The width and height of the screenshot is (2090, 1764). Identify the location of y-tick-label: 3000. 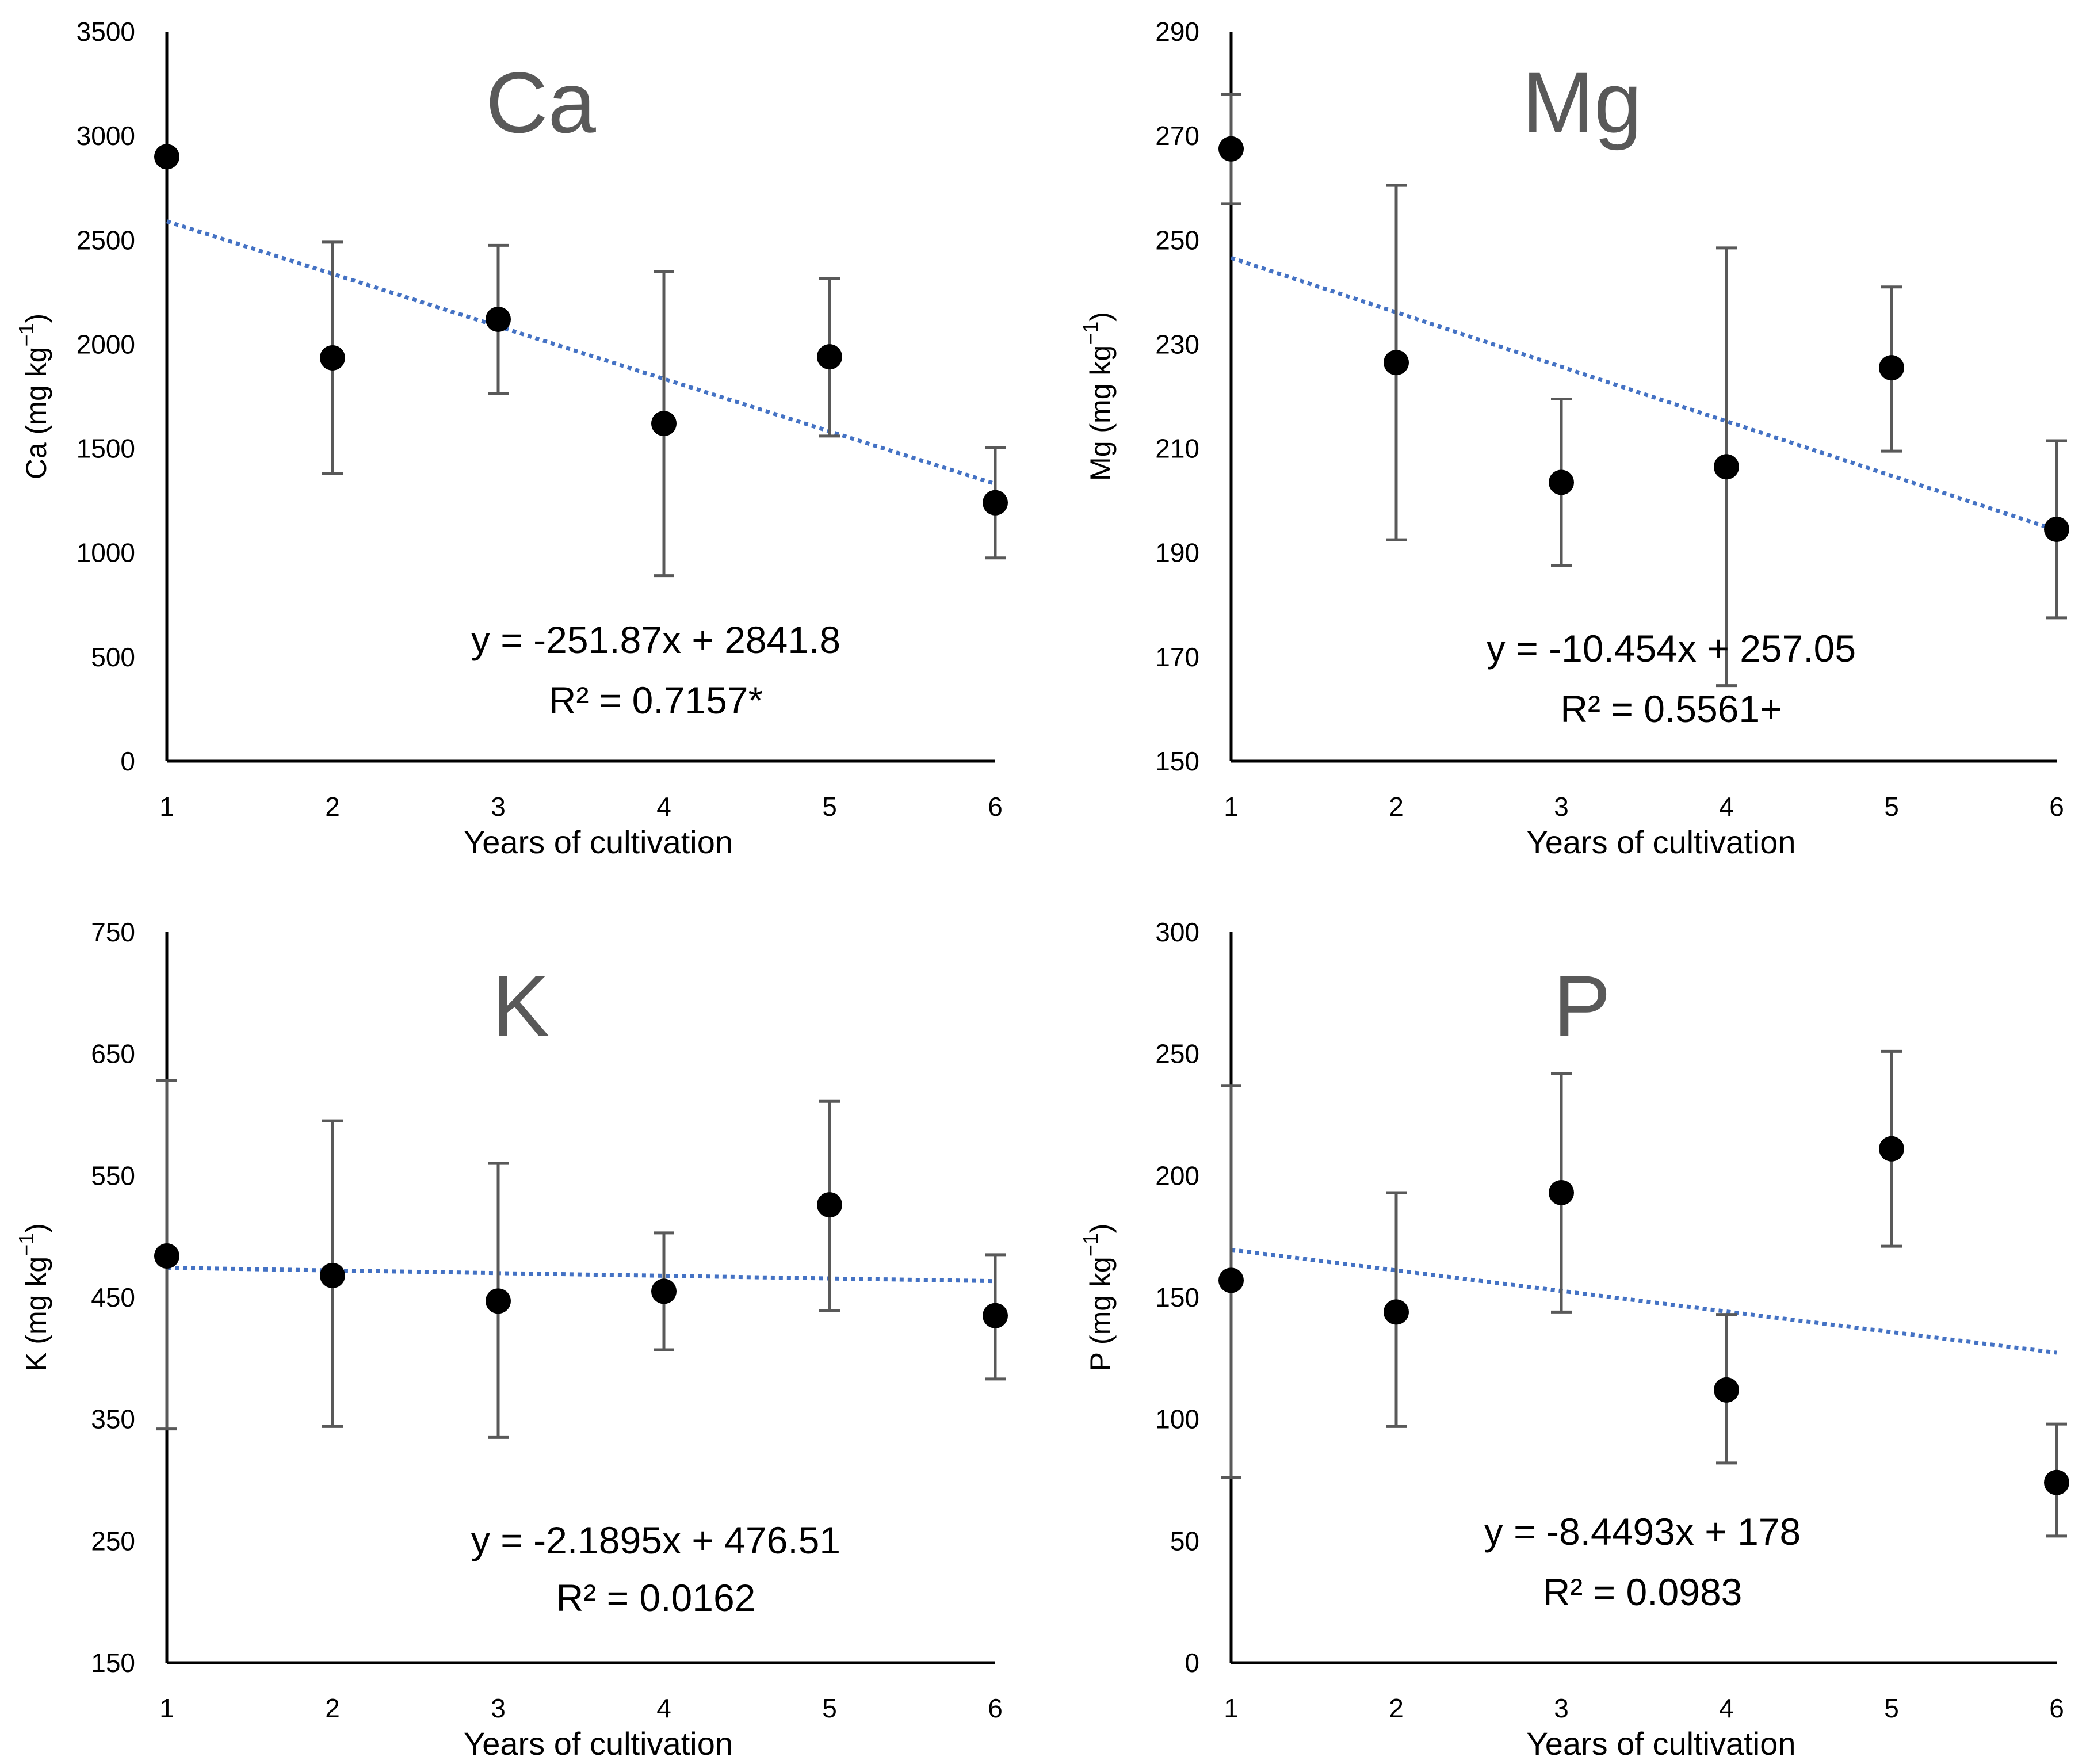
(106, 136).